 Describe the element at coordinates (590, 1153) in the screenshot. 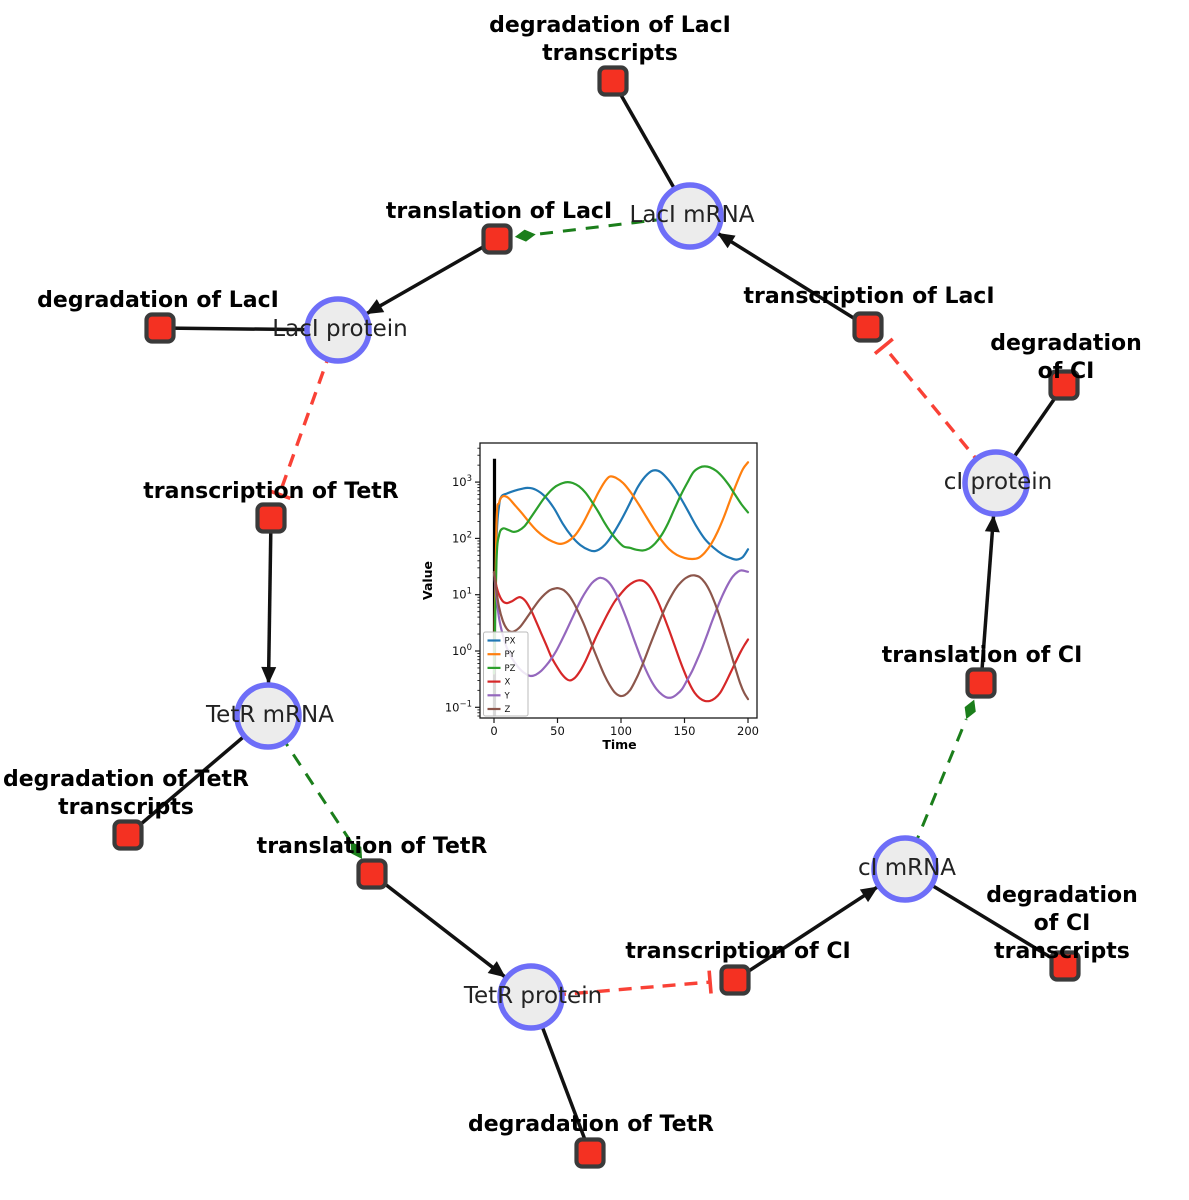

I see `reaction-node-deg_tetr` at that location.